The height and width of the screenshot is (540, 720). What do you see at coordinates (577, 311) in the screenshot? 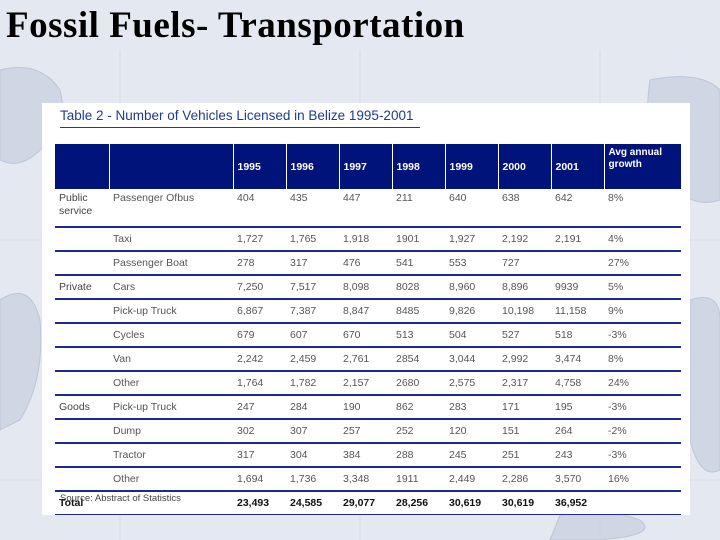
I see `value-cell: 11,158` at bounding box center [577, 311].